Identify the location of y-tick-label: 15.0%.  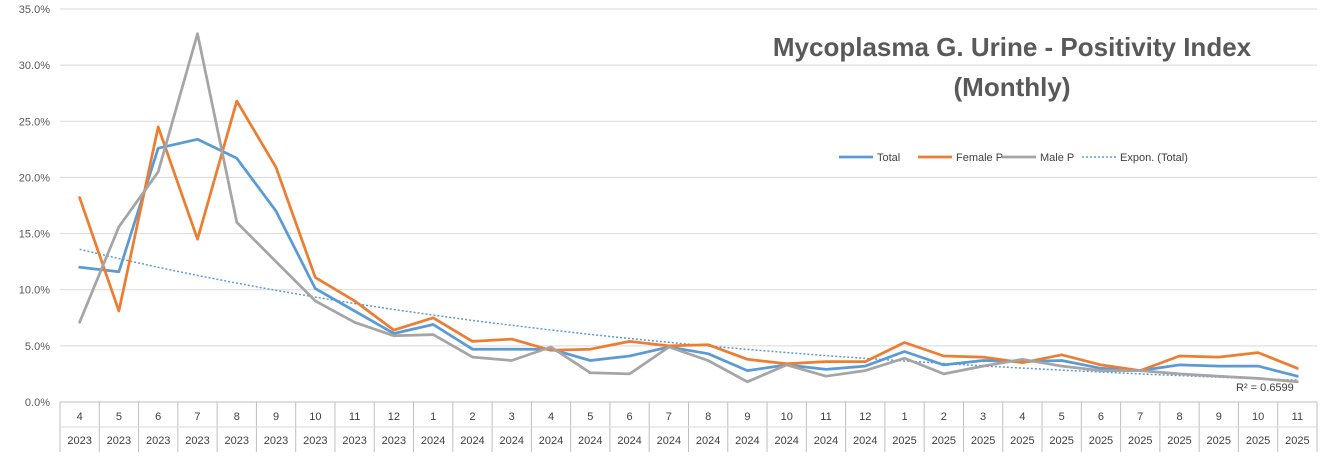
(34, 235).